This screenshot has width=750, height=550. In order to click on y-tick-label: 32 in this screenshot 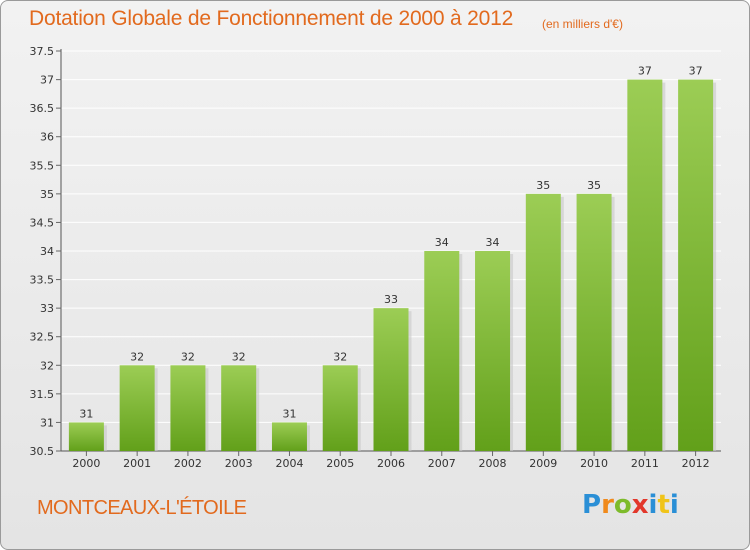, I will do `click(47, 365)`.